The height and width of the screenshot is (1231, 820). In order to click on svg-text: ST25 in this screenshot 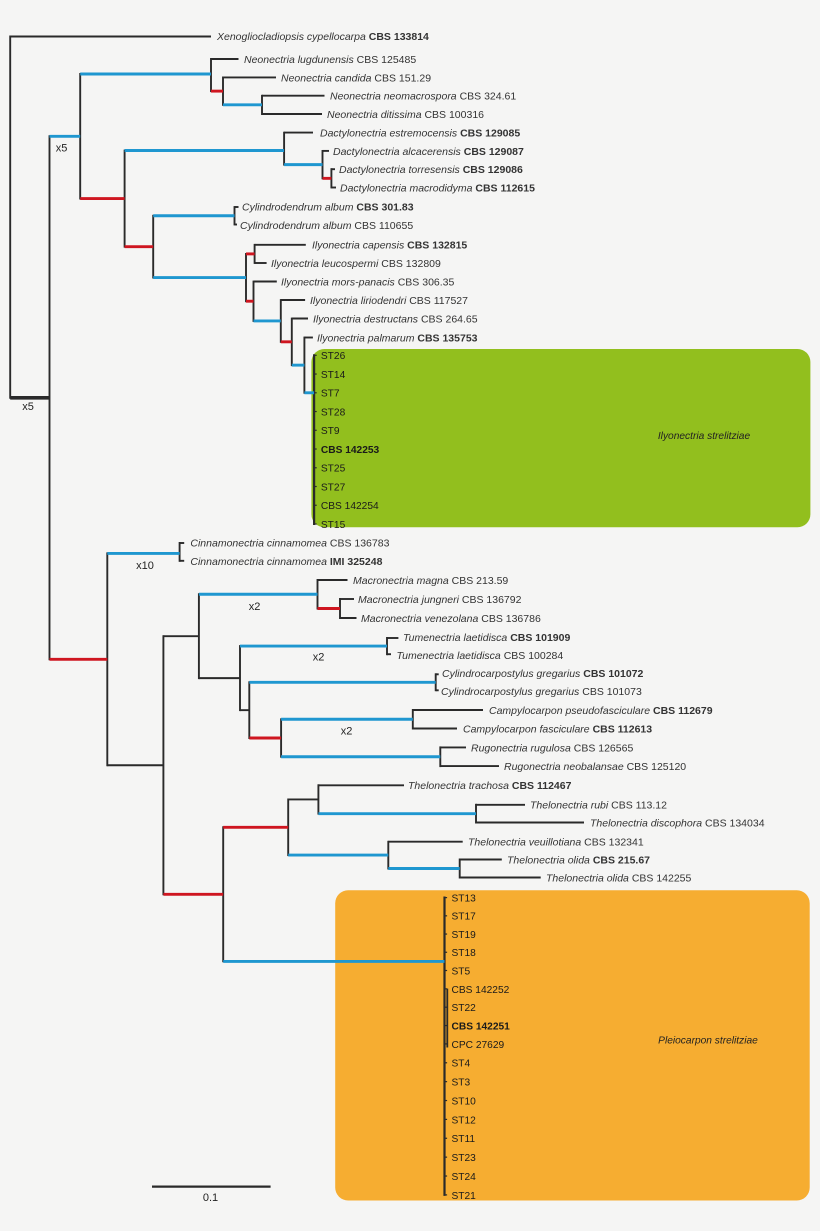, I will do `click(333, 469)`.